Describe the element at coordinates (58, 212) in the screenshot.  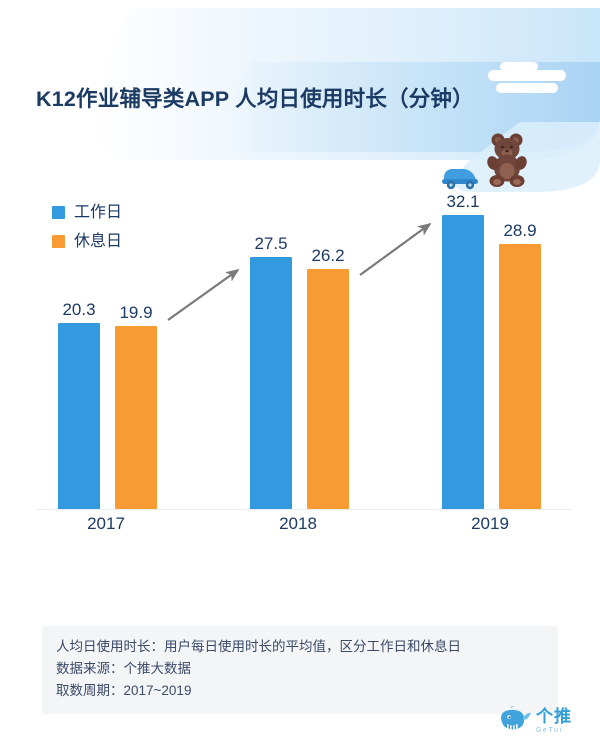
I see `legend-swatch-weekday` at that location.